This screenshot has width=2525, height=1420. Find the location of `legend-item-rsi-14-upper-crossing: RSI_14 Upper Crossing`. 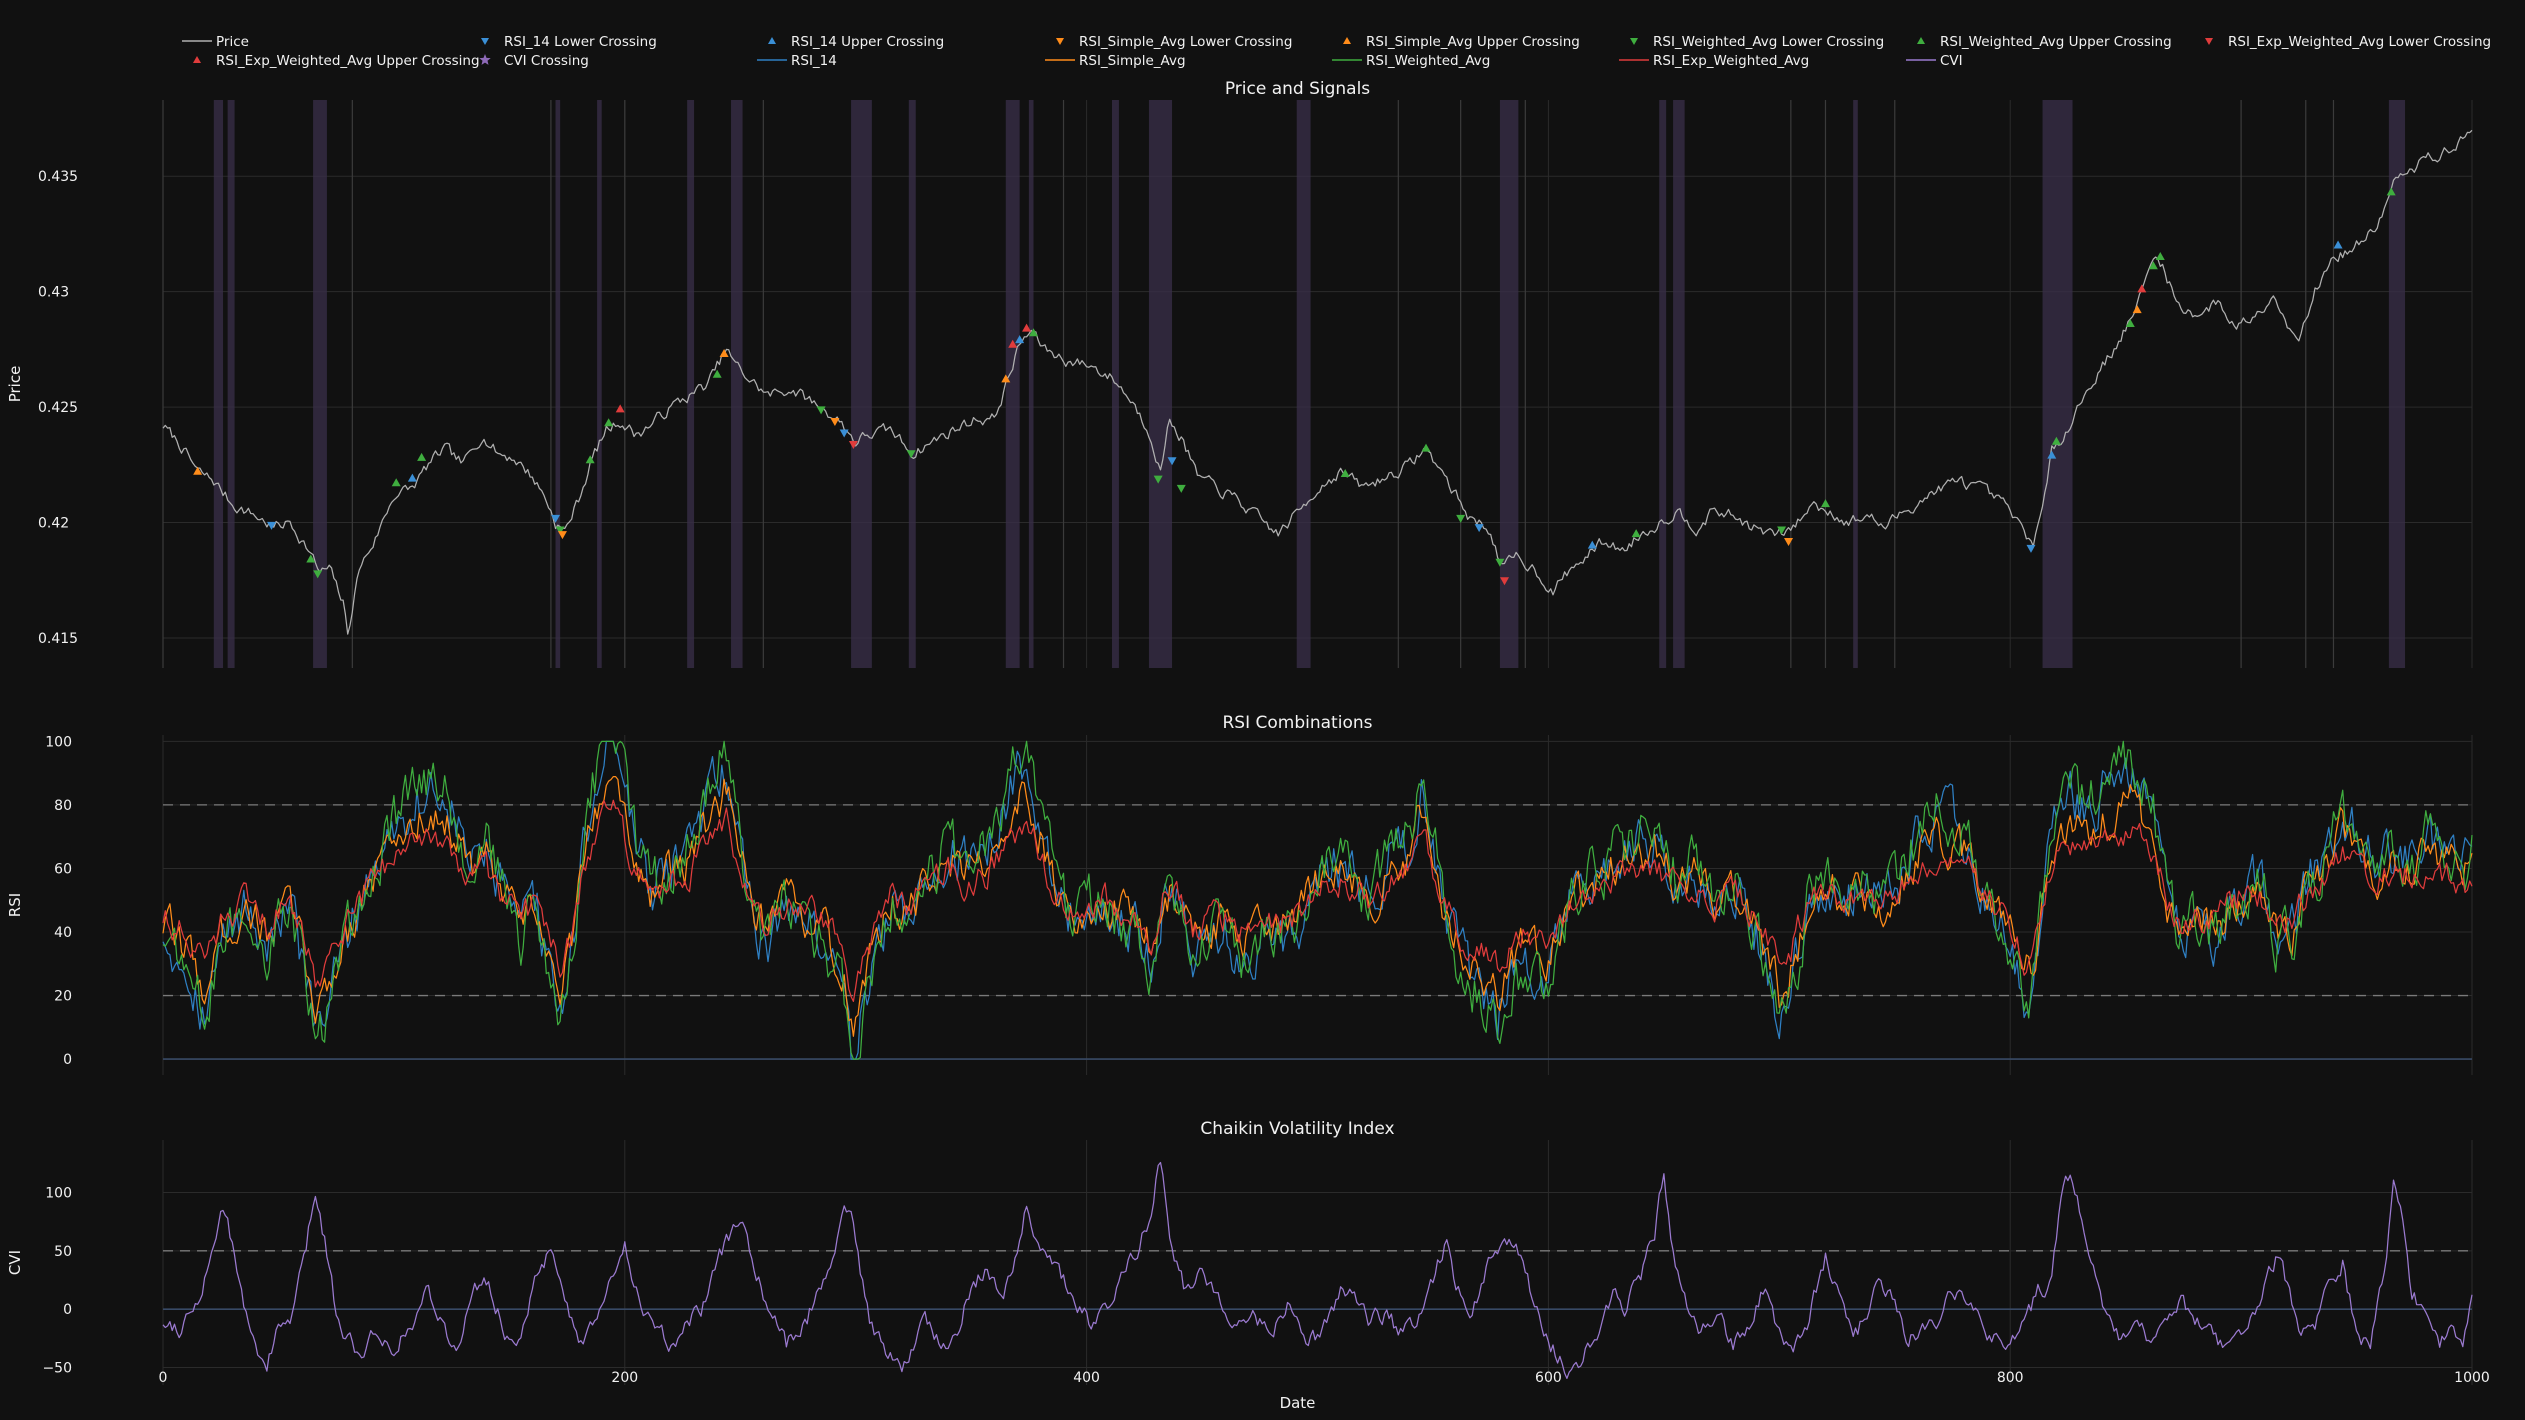

legend-item-rsi-14-upper-crossing: RSI_14 Upper Crossing is located at coordinates (856, 42).